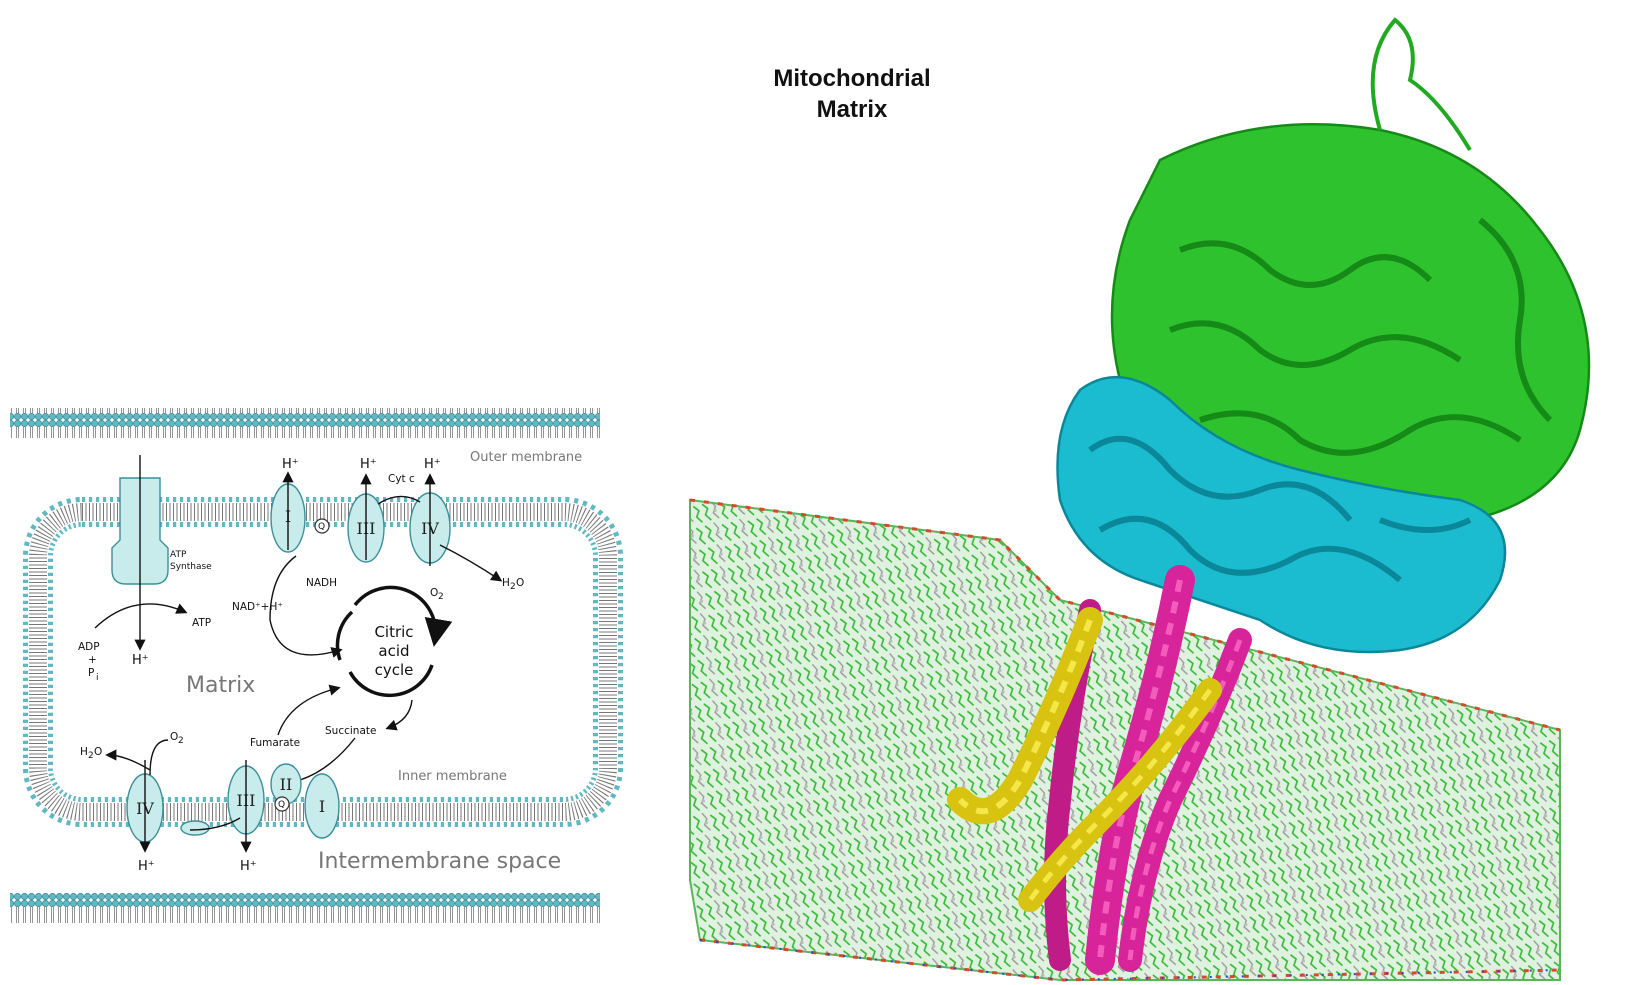 This screenshot has width=1628, height=985. I want to click on outer-membrane-label: Outer membrane, so click(526, 457).